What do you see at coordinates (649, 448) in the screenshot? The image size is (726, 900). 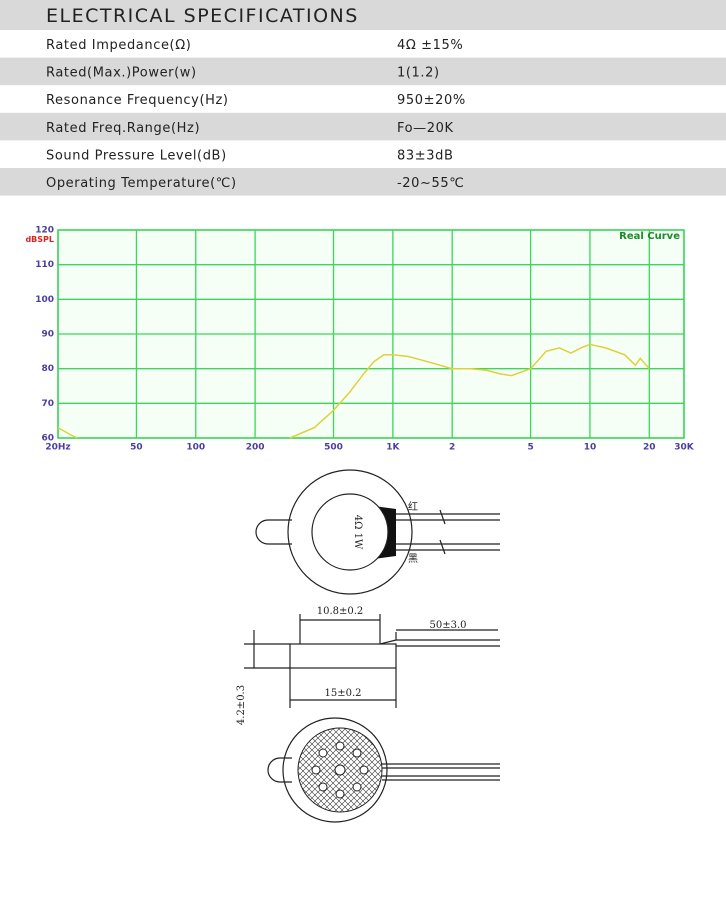 I see `x-tick-label: 20` at bounding box center [649, 448].